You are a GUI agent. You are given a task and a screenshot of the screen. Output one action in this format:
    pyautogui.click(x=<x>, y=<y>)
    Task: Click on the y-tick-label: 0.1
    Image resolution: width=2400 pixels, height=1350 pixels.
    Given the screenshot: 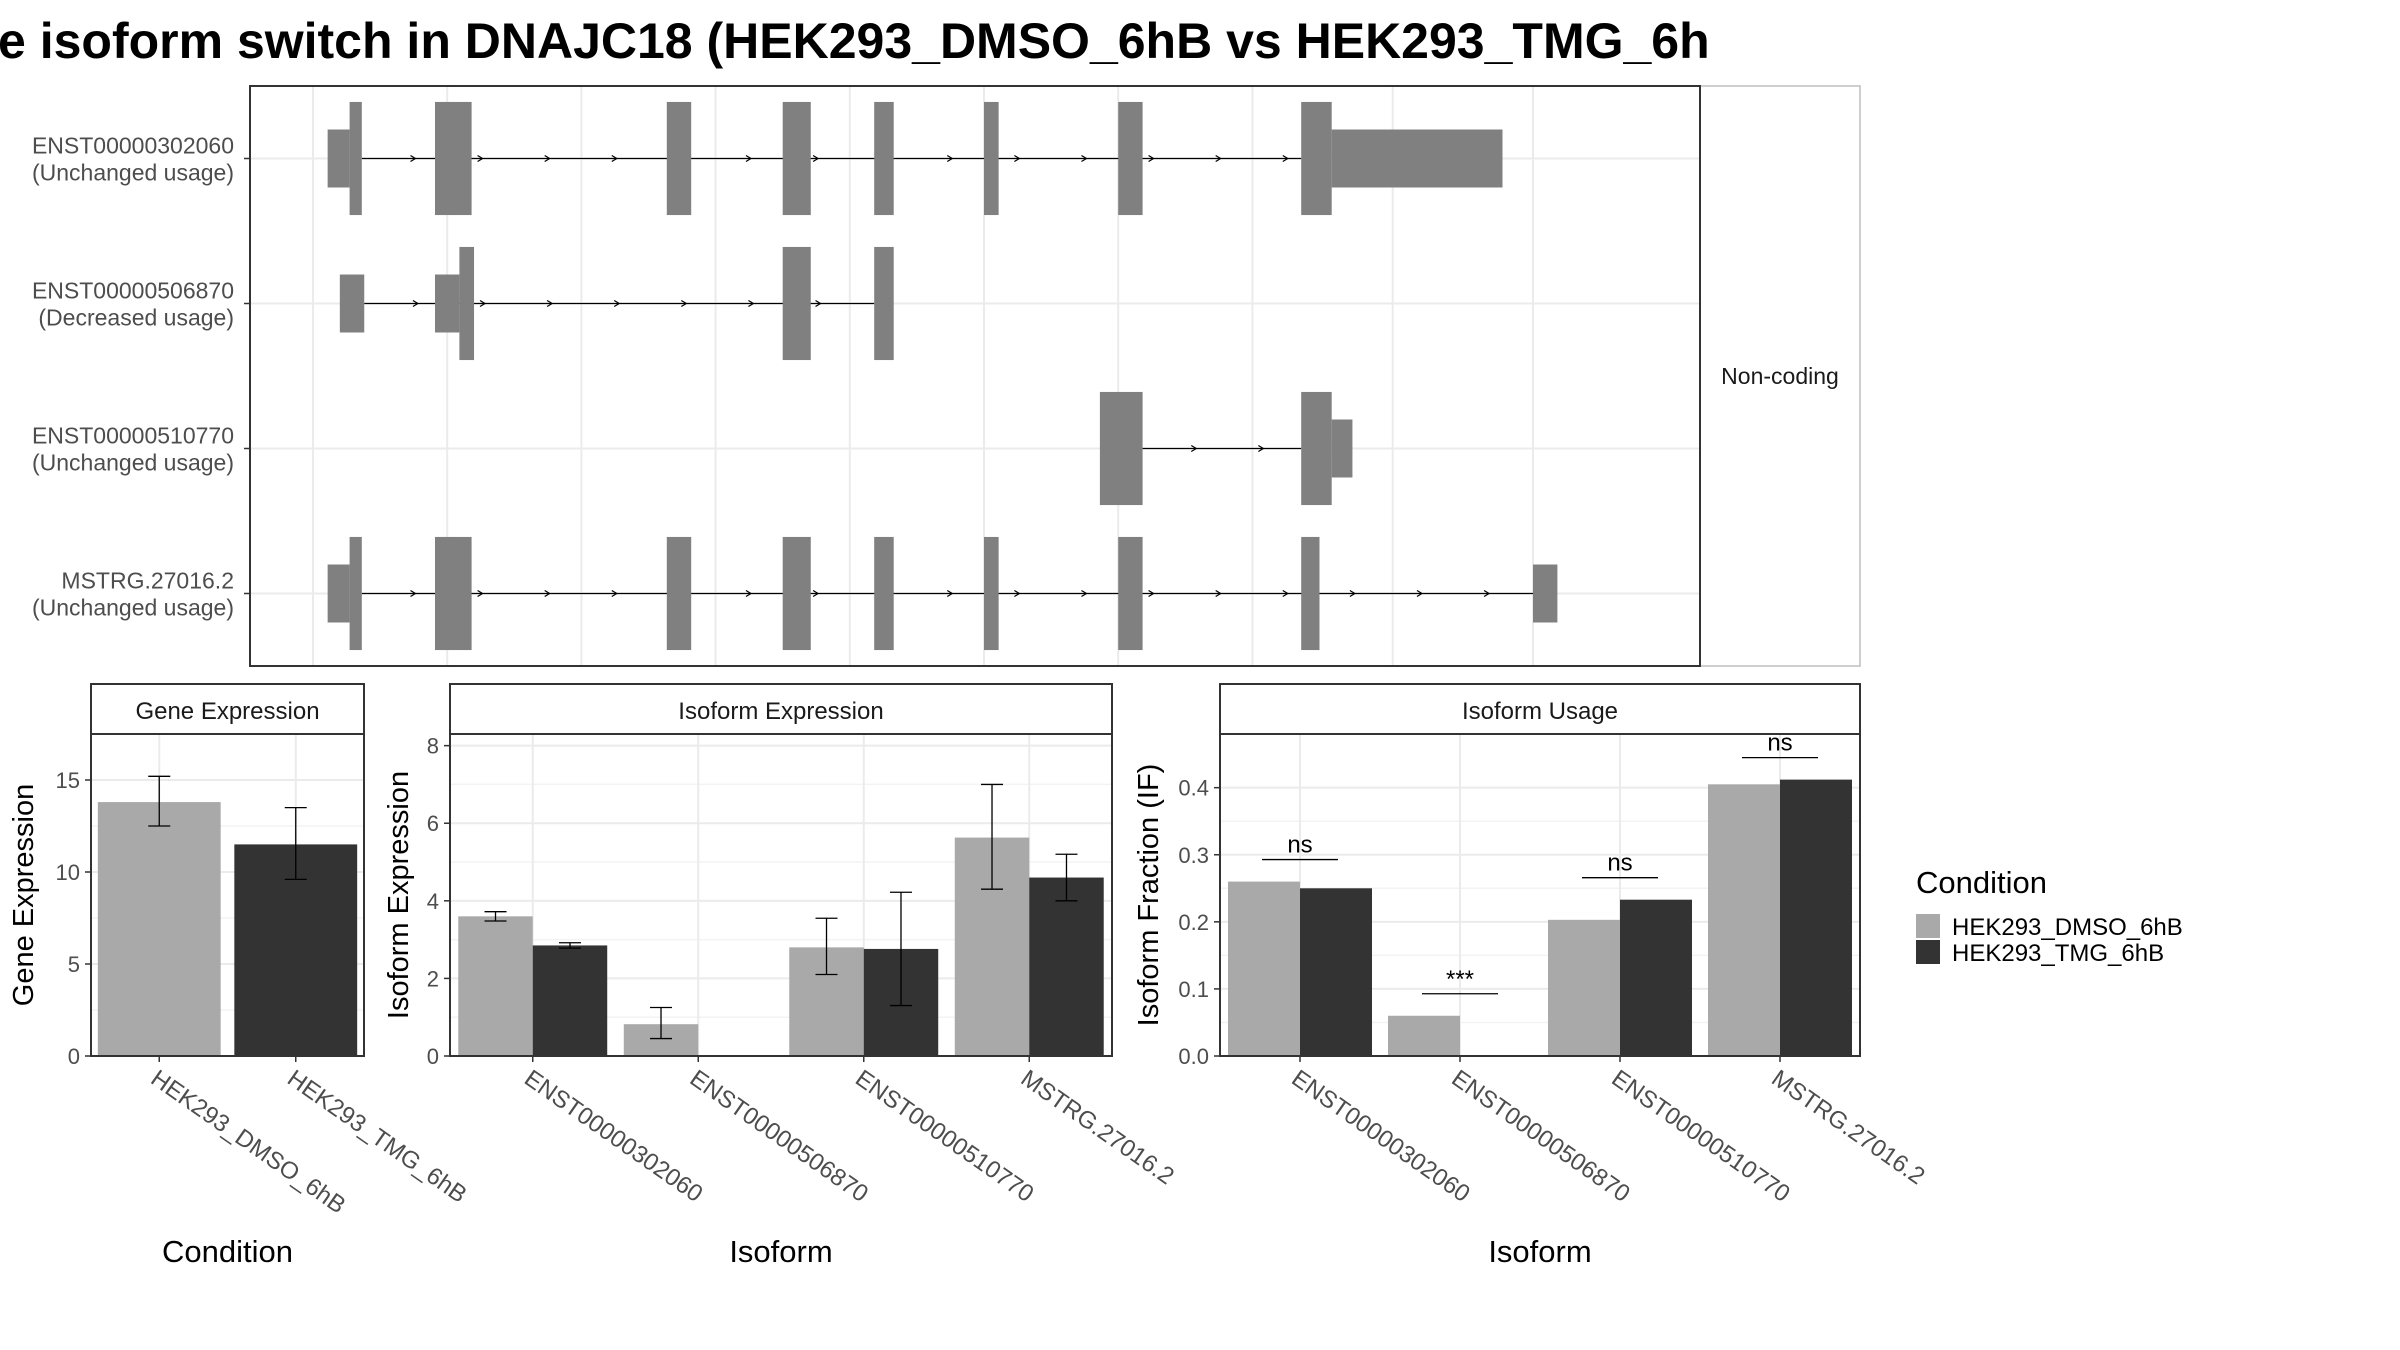 What is the action you would take?
    pyautogui.click(x=1193, y=989)
    